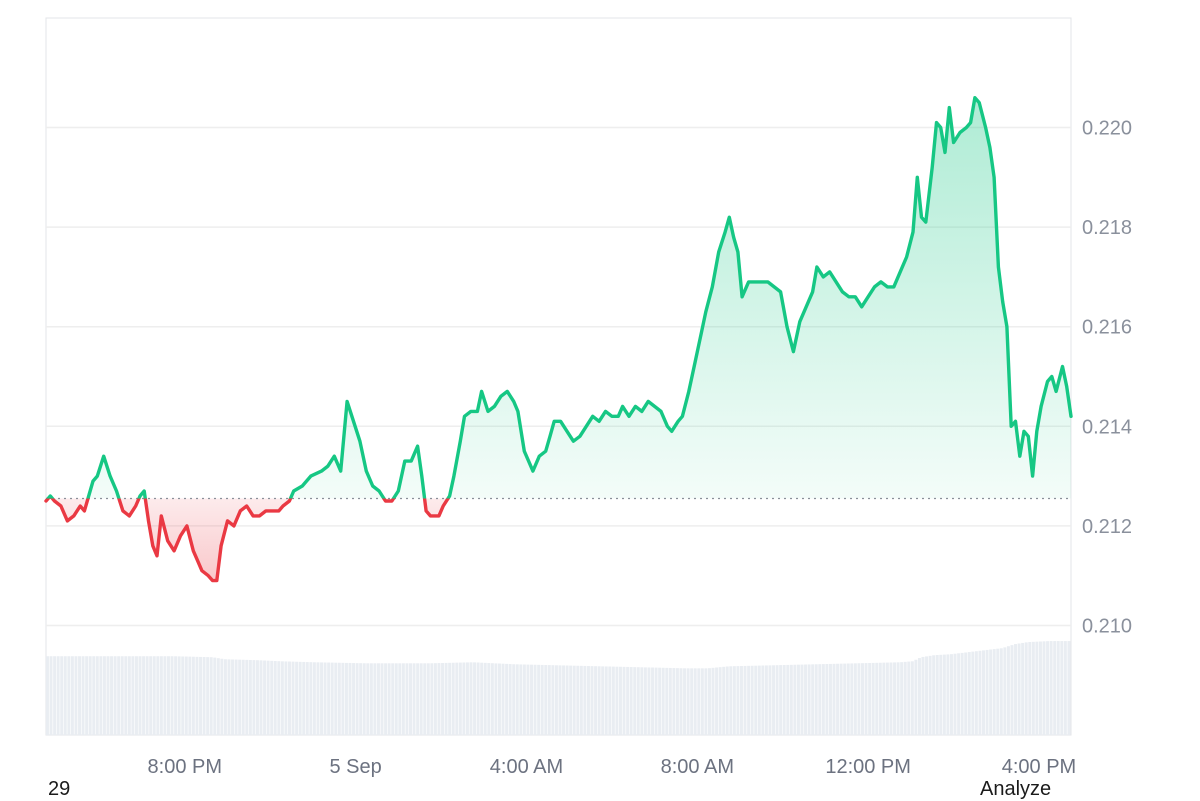 This screenshot has height=801, width=1200. Describe the element at coordinates (558, 539) in the screenshot. I see `area-fill-below-baseline` at that location.